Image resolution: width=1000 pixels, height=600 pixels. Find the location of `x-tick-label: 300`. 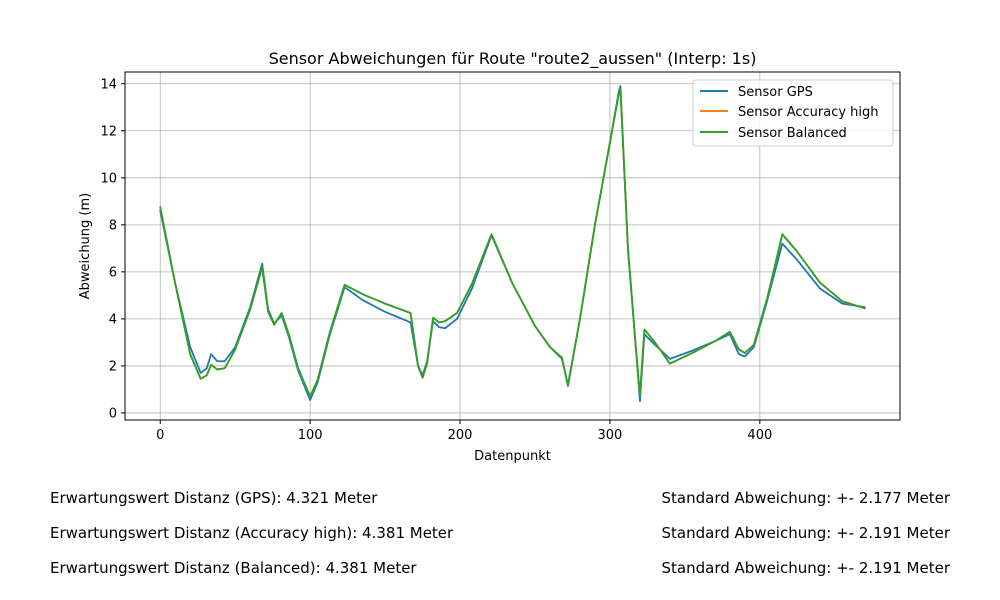

x-tick-label: 300 is located at coordinates (610, 435).